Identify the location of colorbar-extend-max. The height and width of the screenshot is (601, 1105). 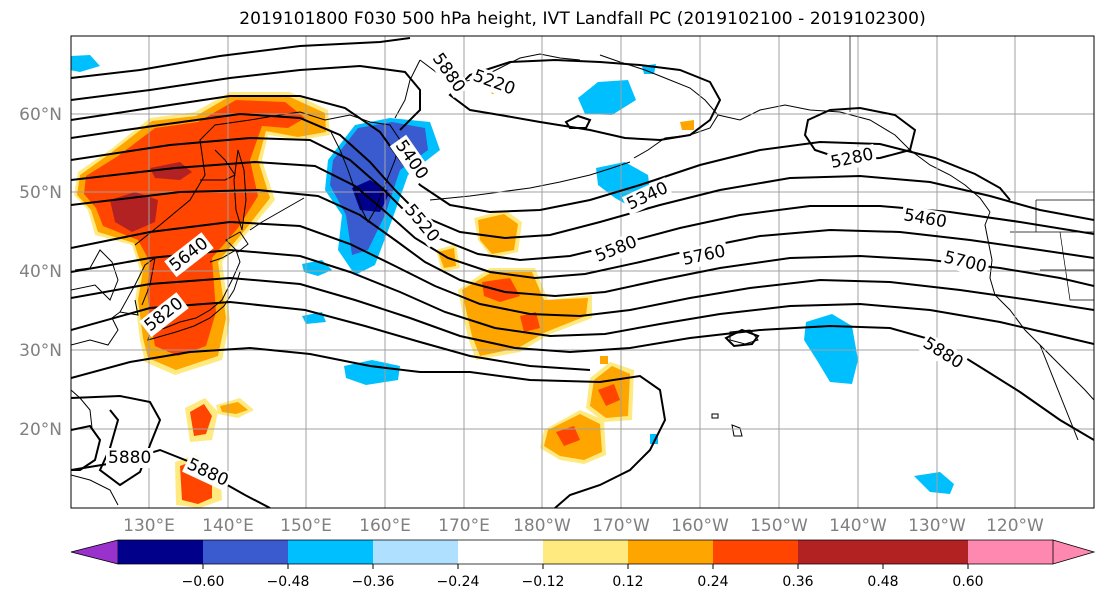
(1074, 552).